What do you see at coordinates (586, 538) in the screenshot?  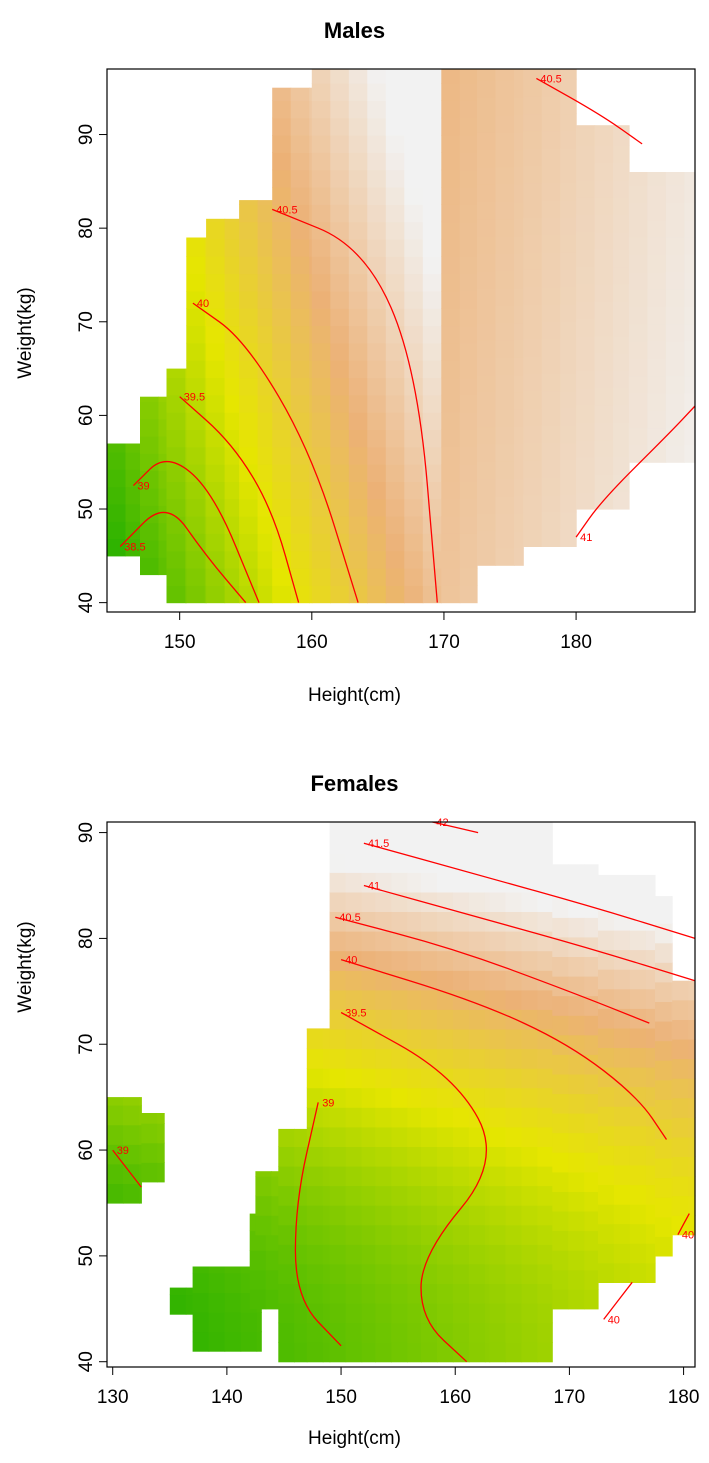 I see `males-contour-label: 41` at bounding box center [586, 538].